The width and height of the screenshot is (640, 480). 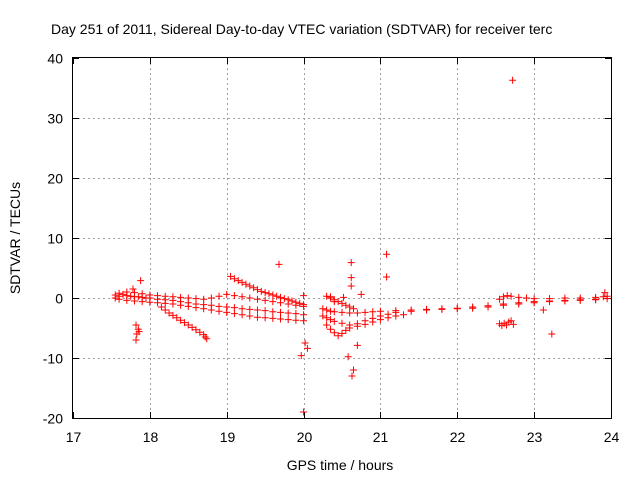 I want to click on series-band-G, so click(x=340, y=302).